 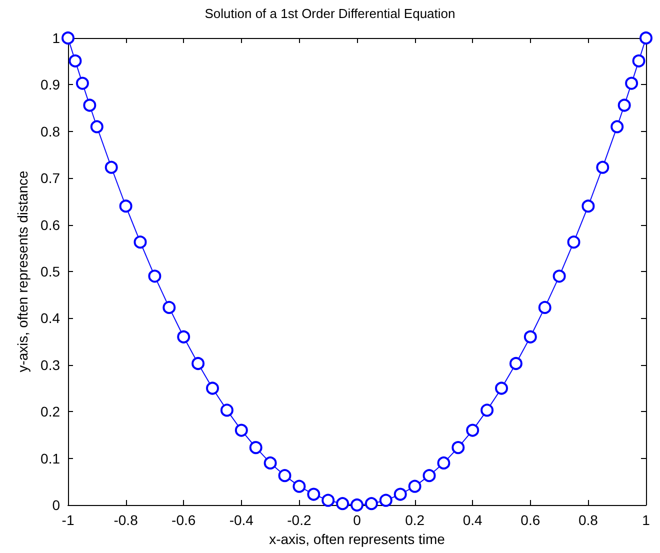 I want to click on y-tick-label: 0, so click(x=56, y=505).